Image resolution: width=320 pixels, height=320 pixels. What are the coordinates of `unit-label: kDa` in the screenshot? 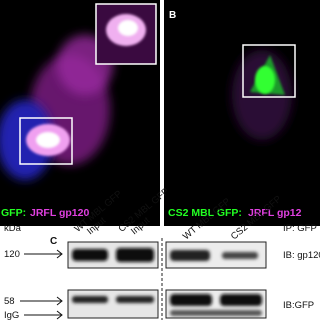 It's located at (13, 228).